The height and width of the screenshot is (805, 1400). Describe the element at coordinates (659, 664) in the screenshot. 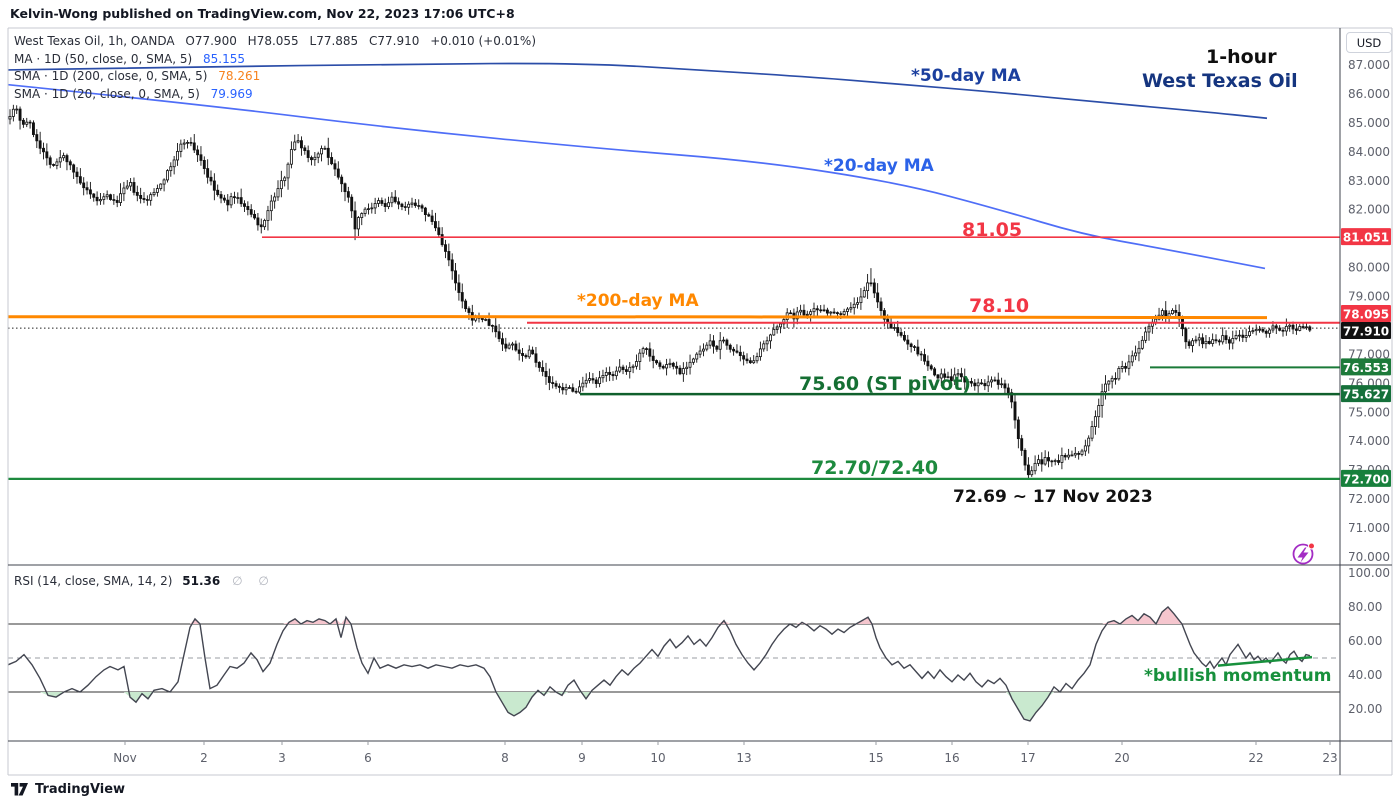

I see `rsi-line` at that location.